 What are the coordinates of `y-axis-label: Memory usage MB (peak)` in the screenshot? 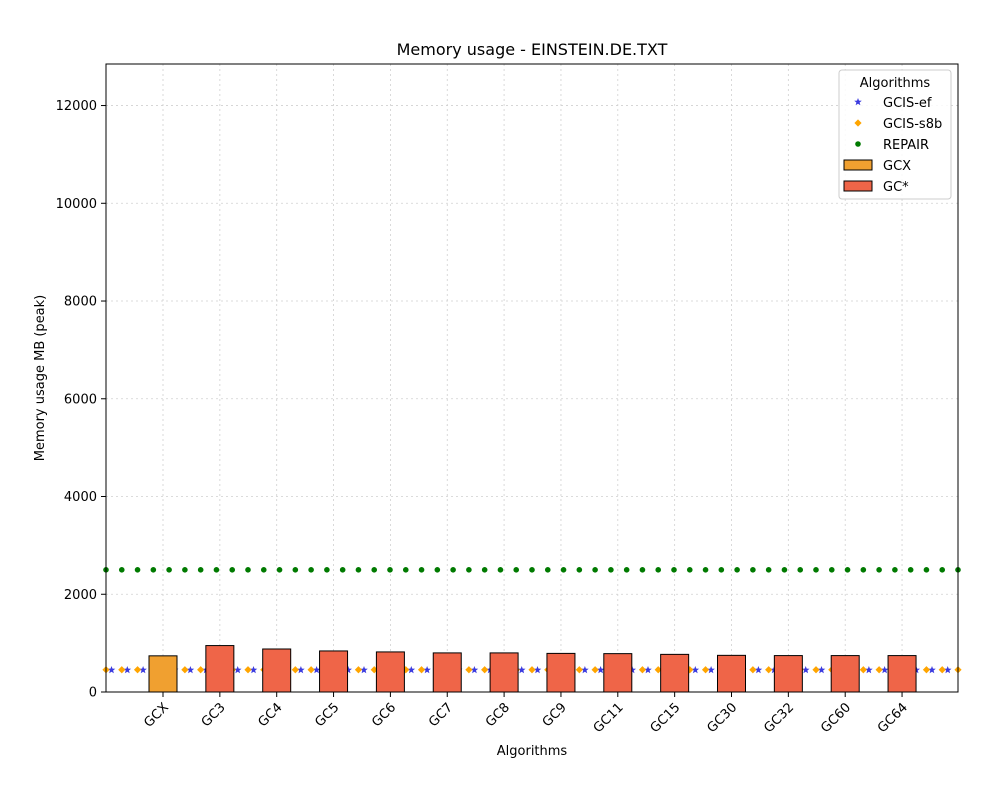 It's located at (40, 378).